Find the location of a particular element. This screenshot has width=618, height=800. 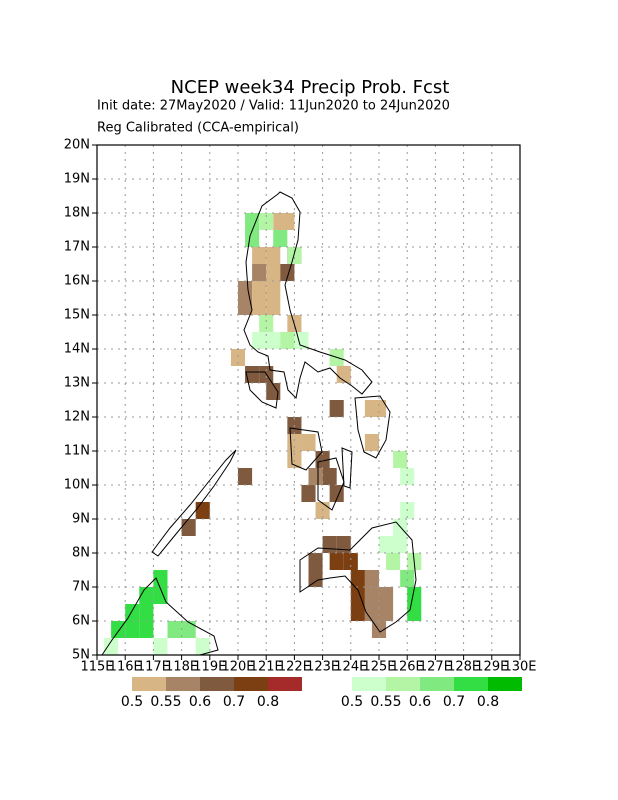

y-tick-label: 17N is located at coordinates (77, 247).